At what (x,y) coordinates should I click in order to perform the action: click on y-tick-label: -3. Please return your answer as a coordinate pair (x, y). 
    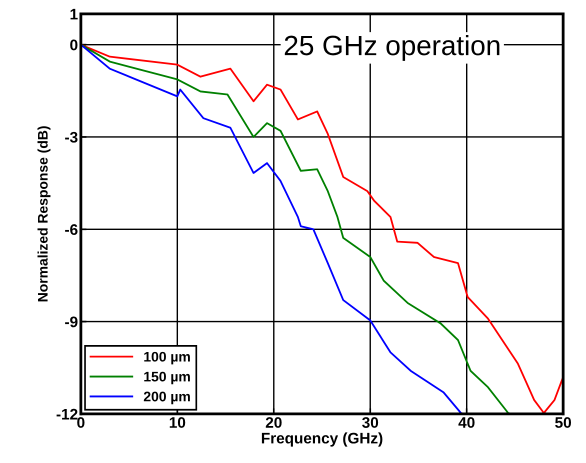
    Looking at the image, I should click on (71, 137).